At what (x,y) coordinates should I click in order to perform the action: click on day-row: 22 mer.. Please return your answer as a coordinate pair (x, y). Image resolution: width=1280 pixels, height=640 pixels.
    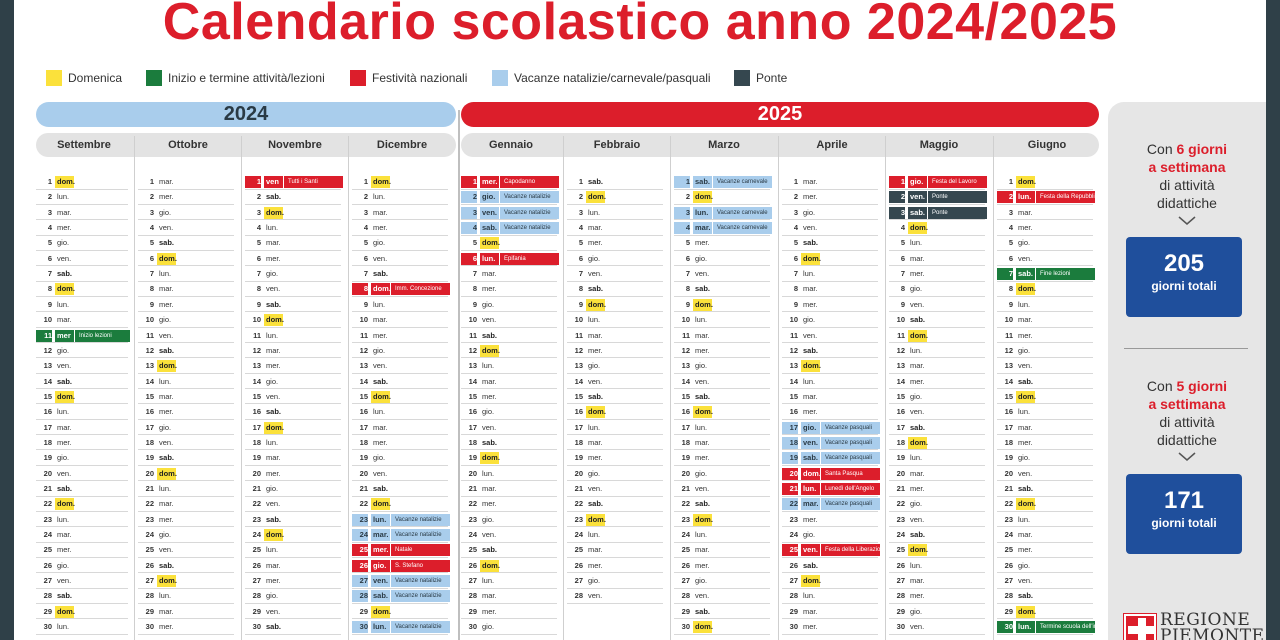
    Looking at the image, I should click on (511, 505).